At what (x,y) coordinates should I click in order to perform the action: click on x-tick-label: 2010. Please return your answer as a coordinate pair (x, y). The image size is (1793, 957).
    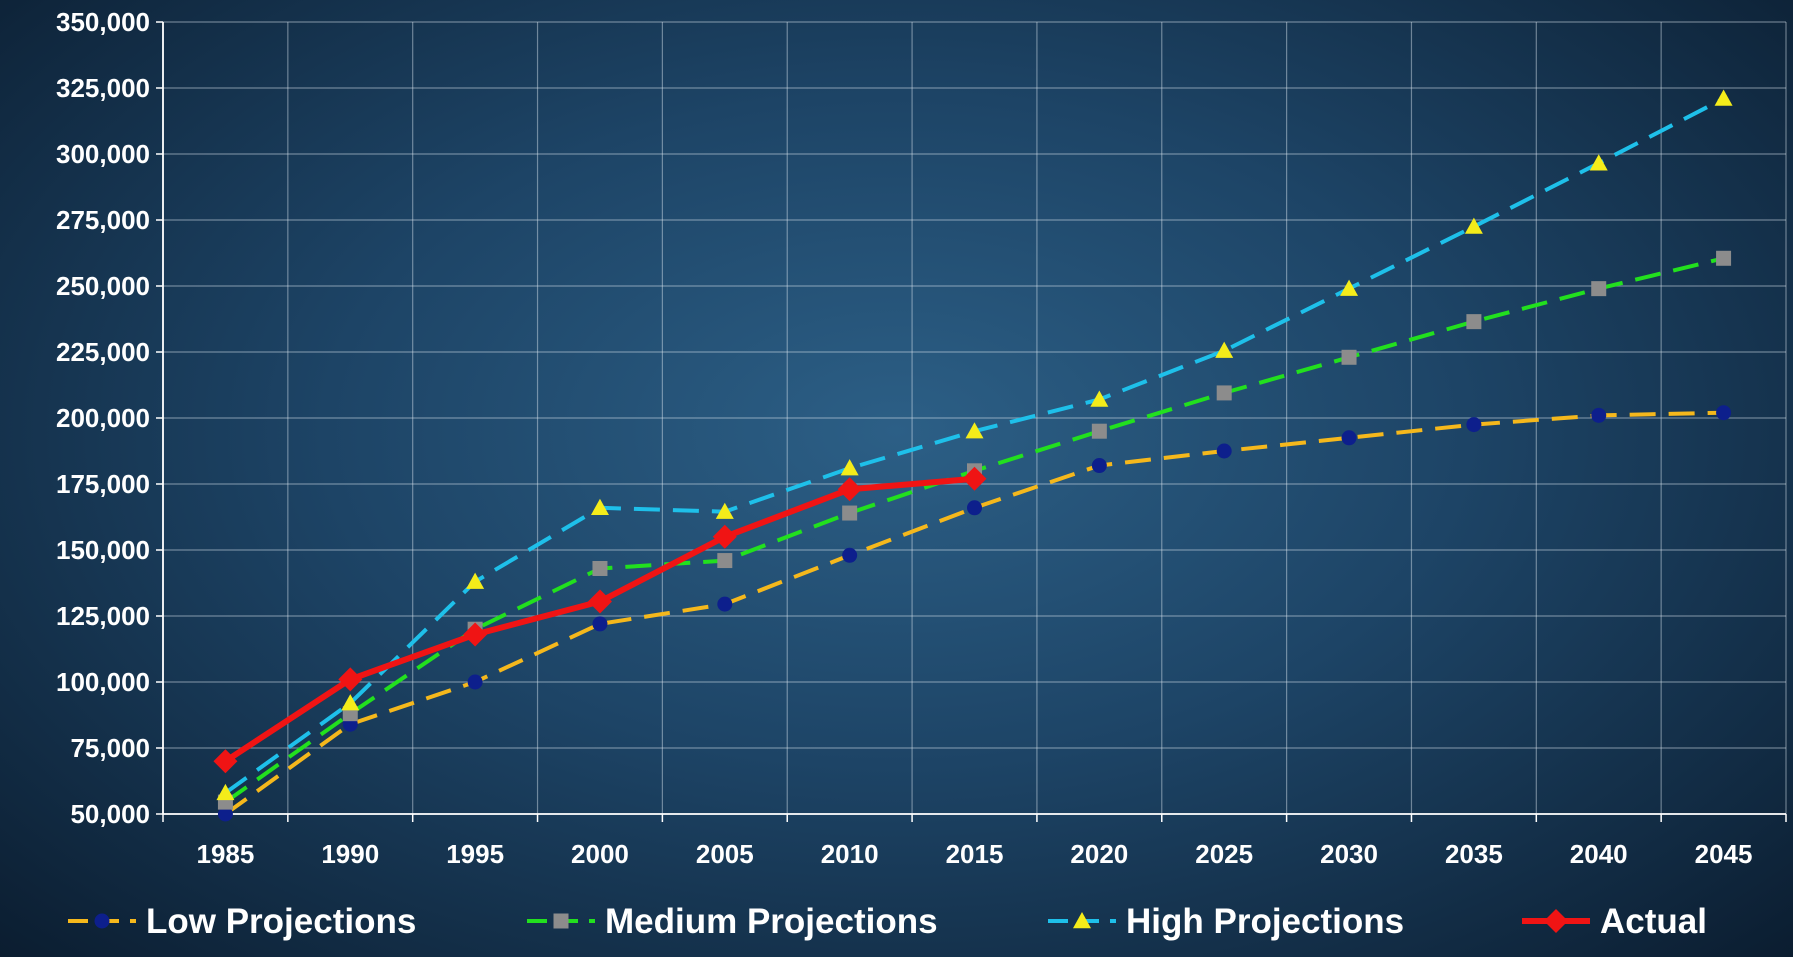
    Looking at the image, I should click on (850, 854).